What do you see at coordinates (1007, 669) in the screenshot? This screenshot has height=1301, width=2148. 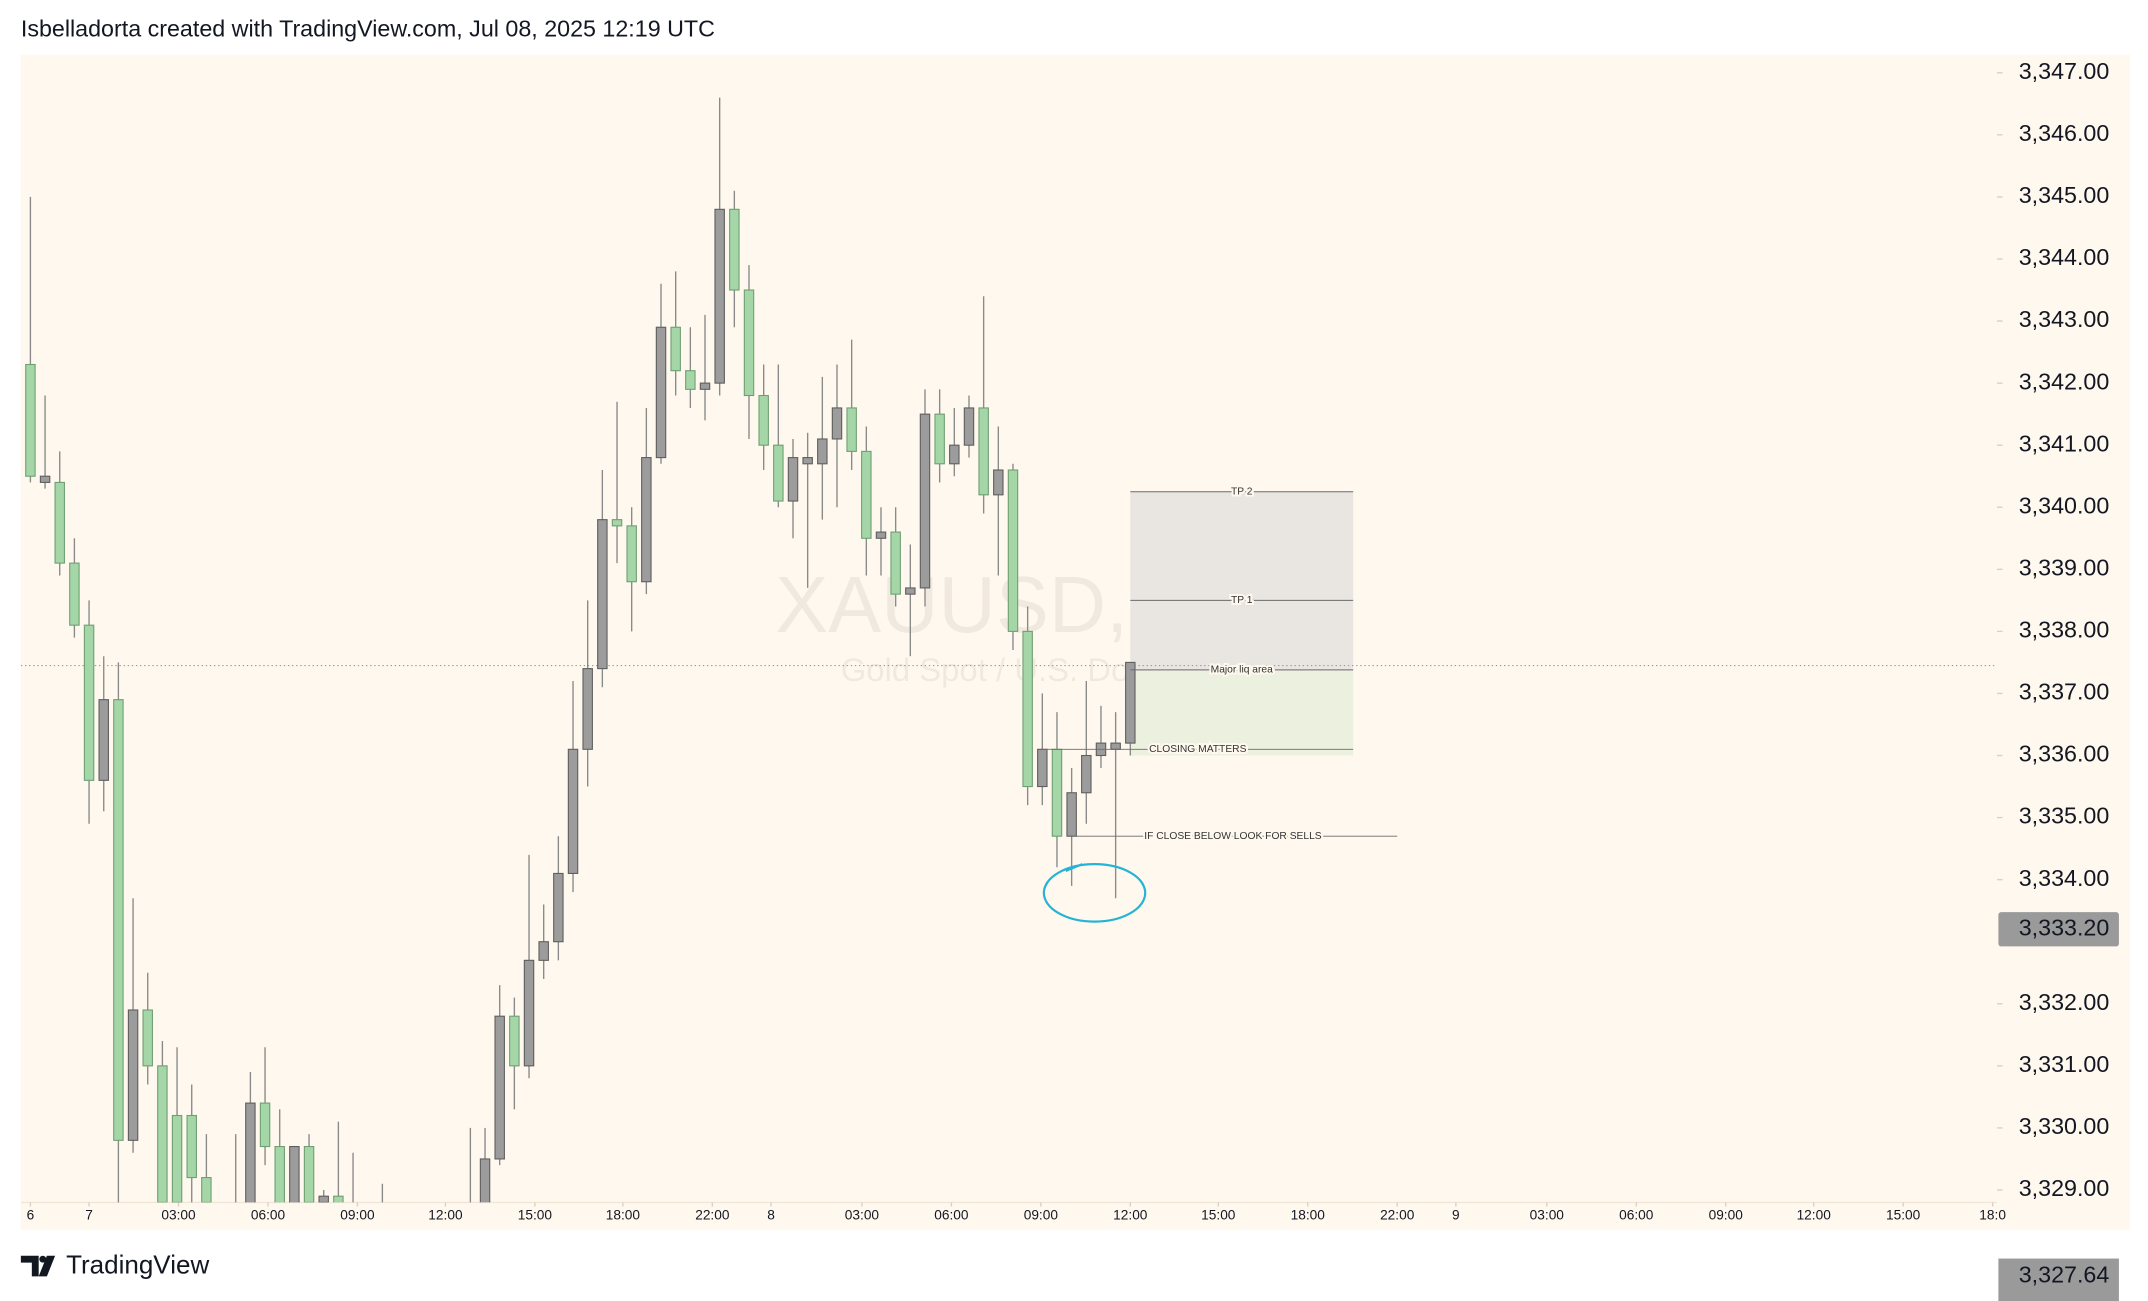 I see `watermark-subtitle: Gold Spot / U.S. Dollar` at bounding box center [1007, 669].